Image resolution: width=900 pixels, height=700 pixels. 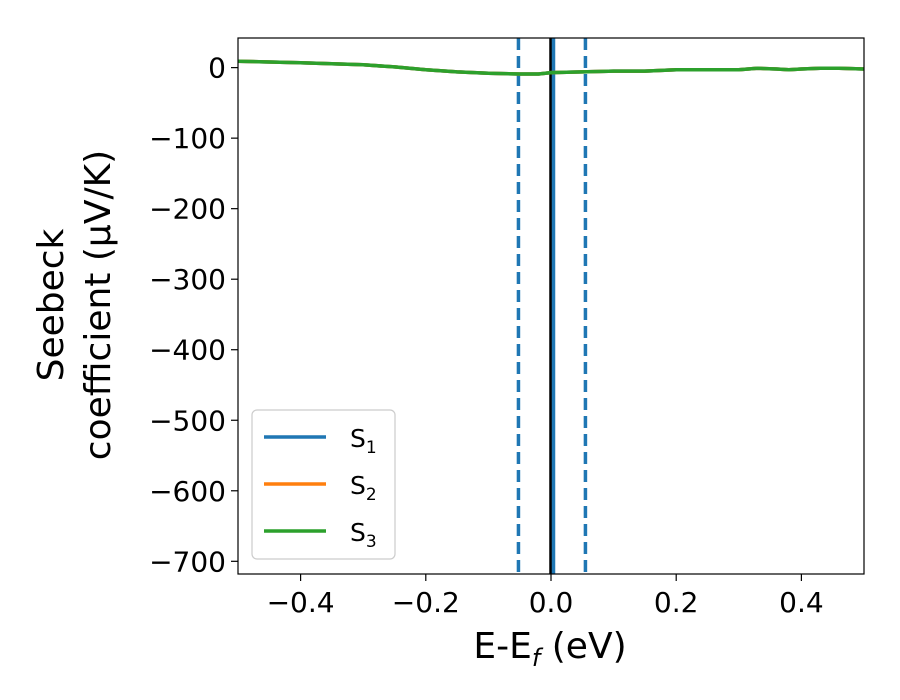 What do you see at coordinates (363, 441) in the screenshot?
I see `legend-label-1: S1` at bounding box center [363, 441].